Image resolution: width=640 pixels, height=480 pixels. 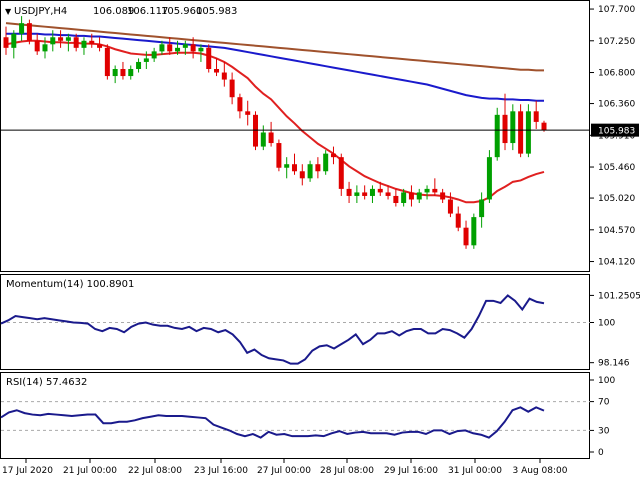 I want to click on rsi-tick-label: 0, so click(x=601, y=453).